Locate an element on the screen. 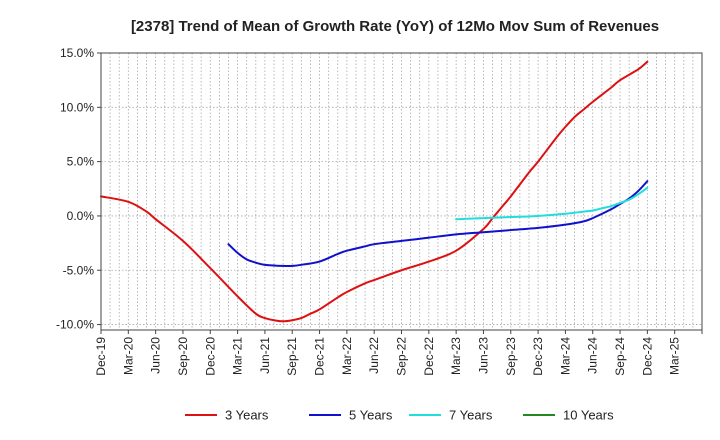 This screenshot has height=440, width=720. legend-label-10-years: 10 Years is located at coordinates (588, 415).